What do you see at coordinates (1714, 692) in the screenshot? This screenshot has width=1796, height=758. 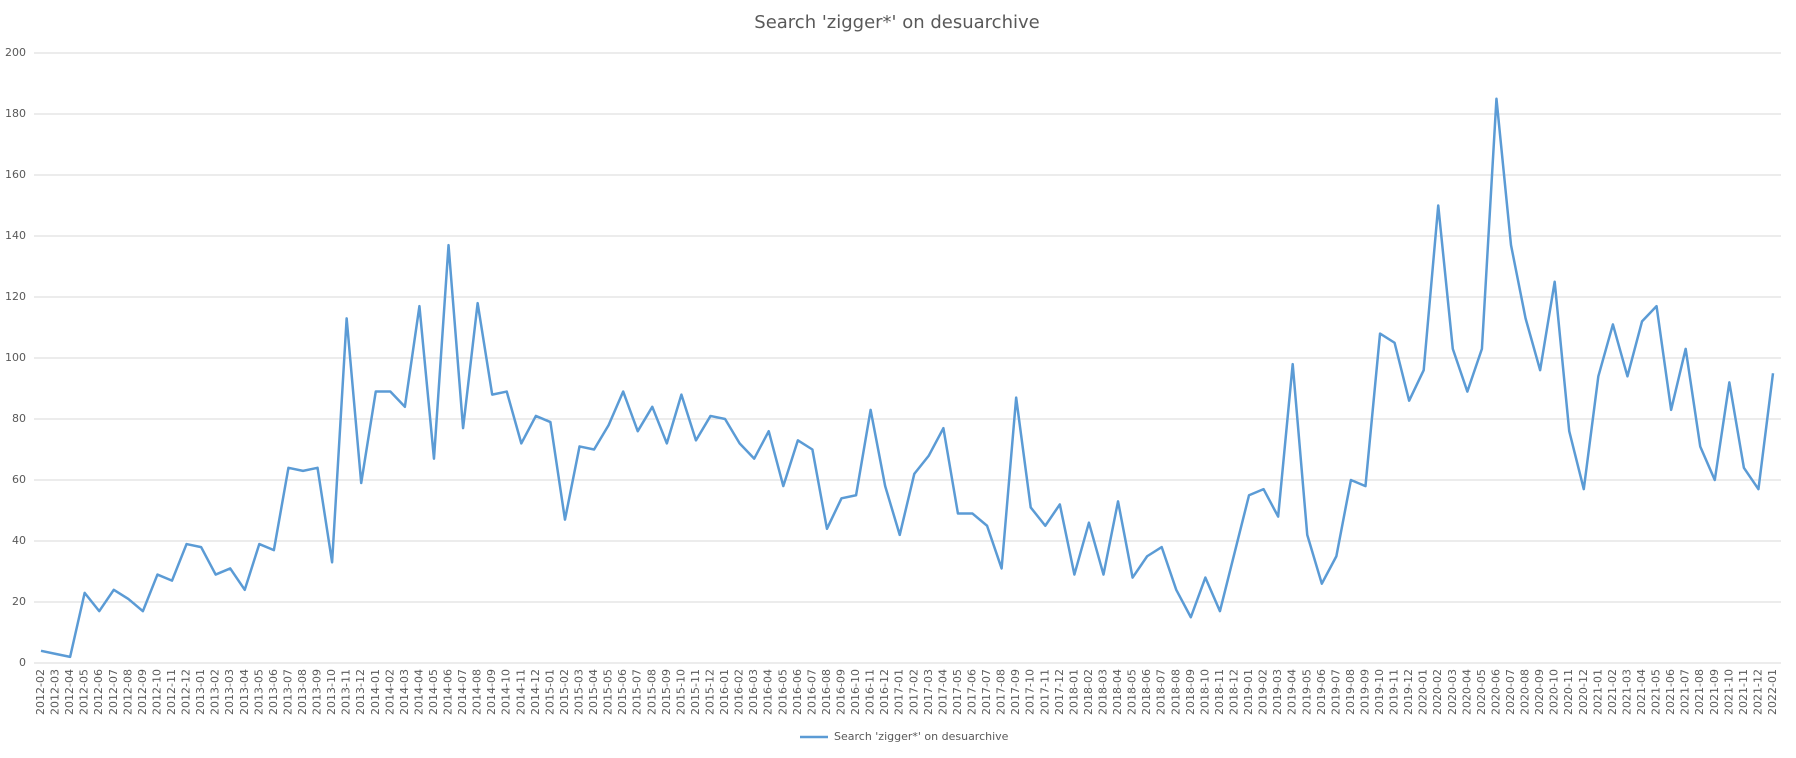 I see `x-tick-label: 2021-09` at bounding box center [1714, 692].